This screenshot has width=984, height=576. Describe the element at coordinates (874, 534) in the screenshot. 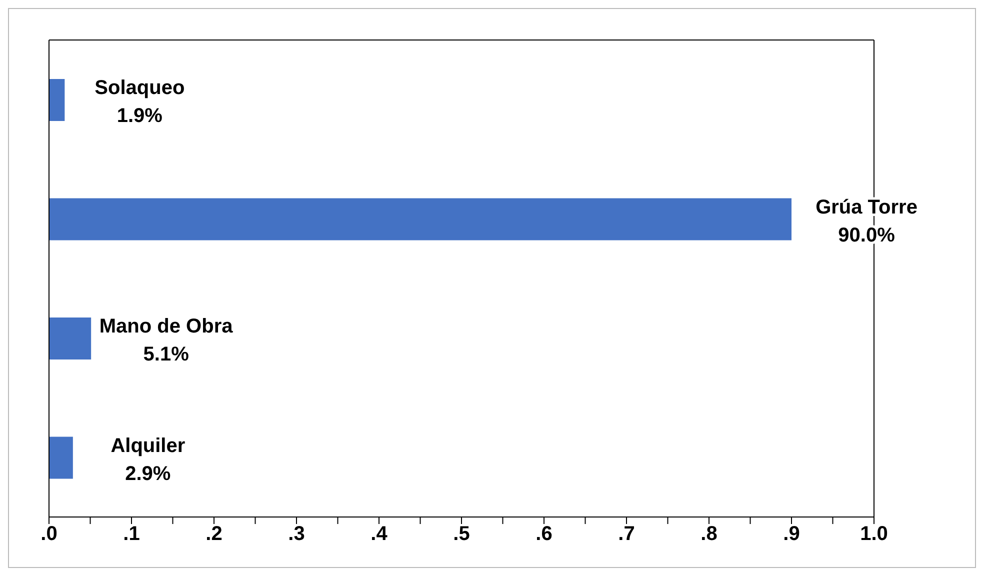

I see `x-tick-label: 1.0` at that location.